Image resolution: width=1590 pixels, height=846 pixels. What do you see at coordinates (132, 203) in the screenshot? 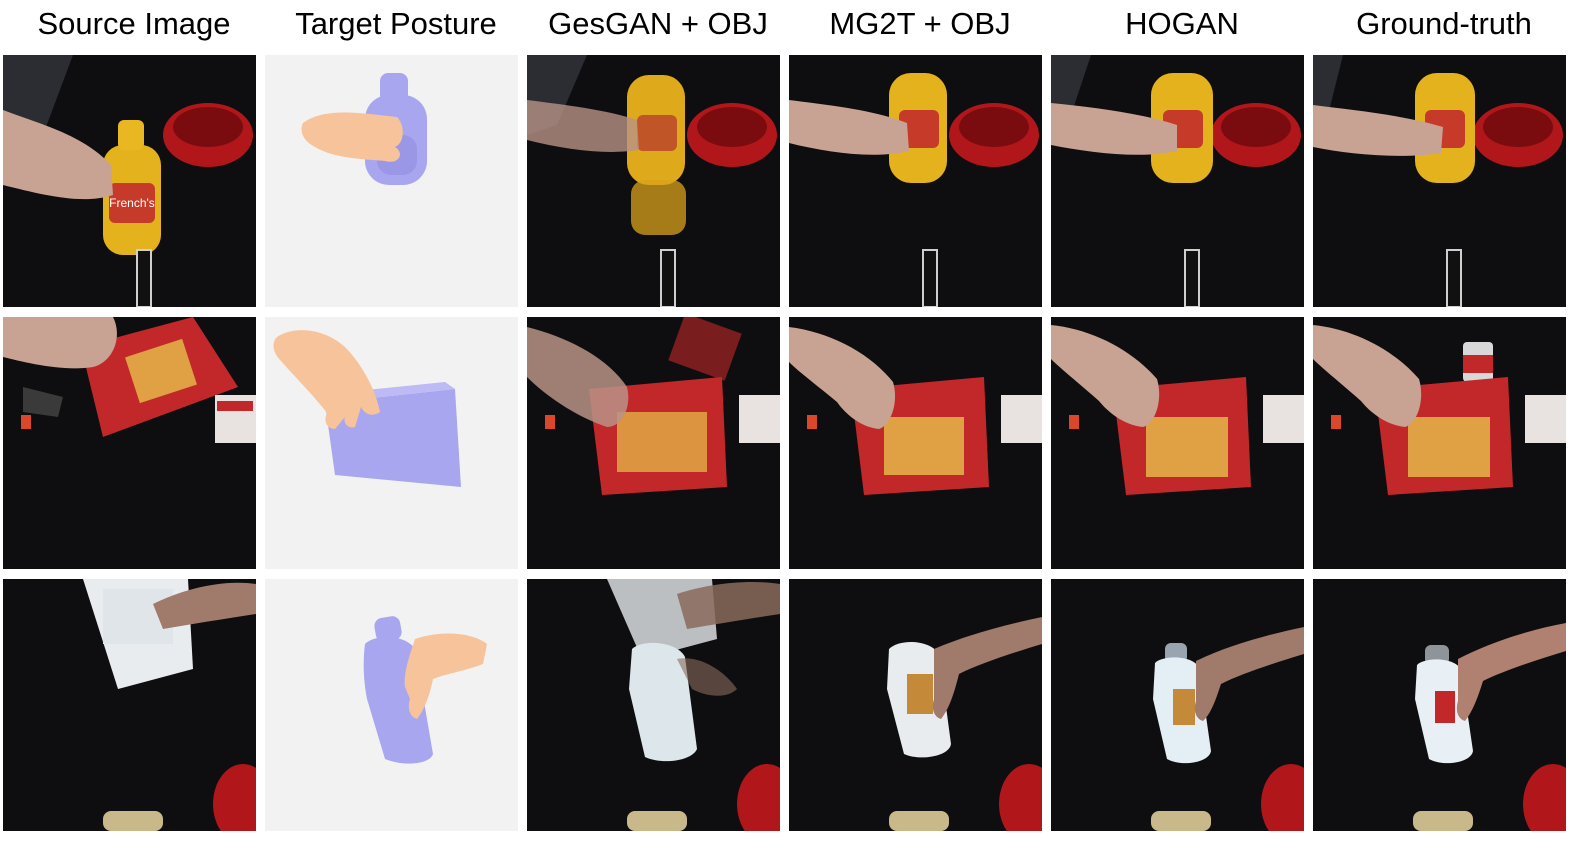
I see `svg-text: French's` at bounding box center [132, 203].